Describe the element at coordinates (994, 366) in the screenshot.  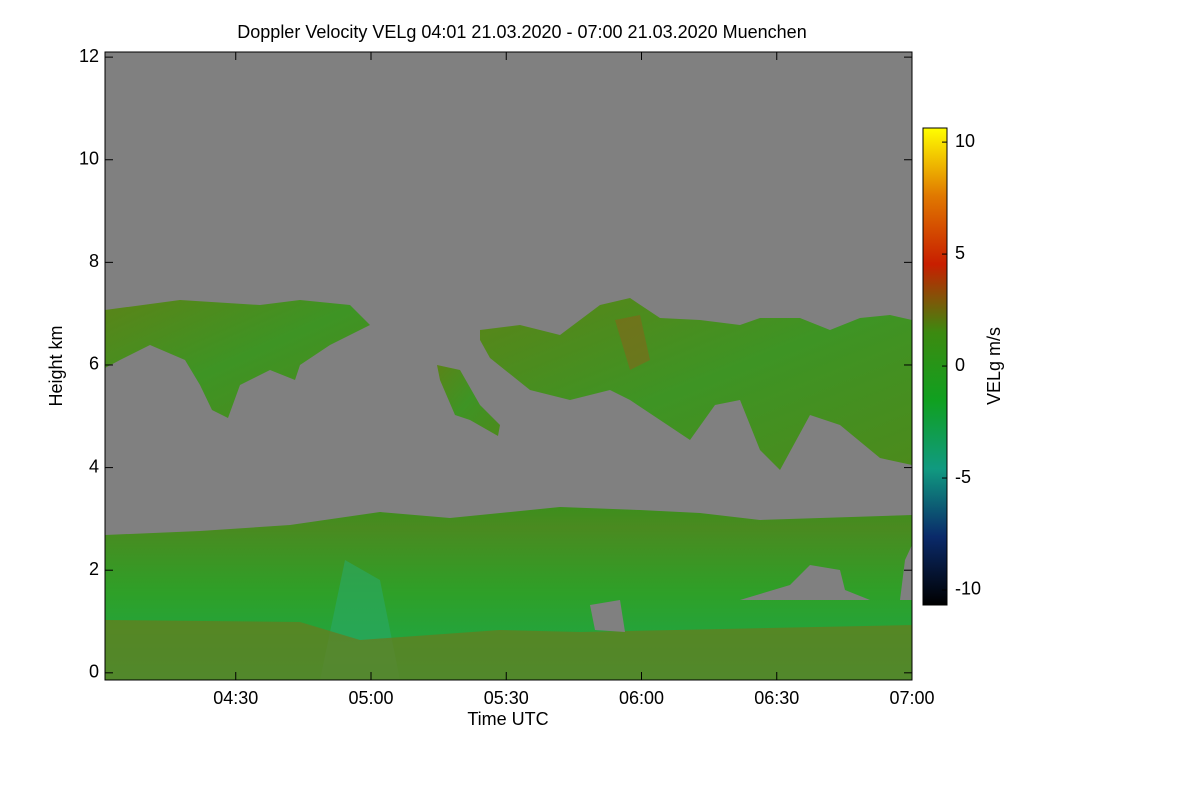
I see `colorbar-label: VELg m/s` at that location.